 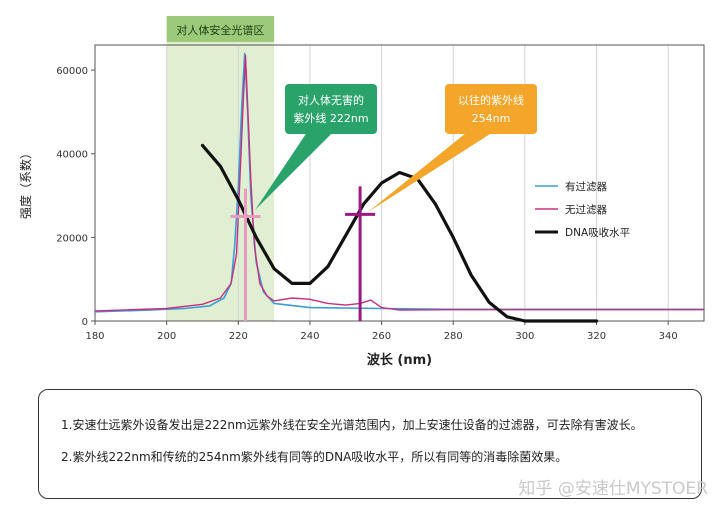 What do you see at coordinates (524, 336) in the screenshot?
I see `x-tick-label: 300` at bounding box center [524, 336].